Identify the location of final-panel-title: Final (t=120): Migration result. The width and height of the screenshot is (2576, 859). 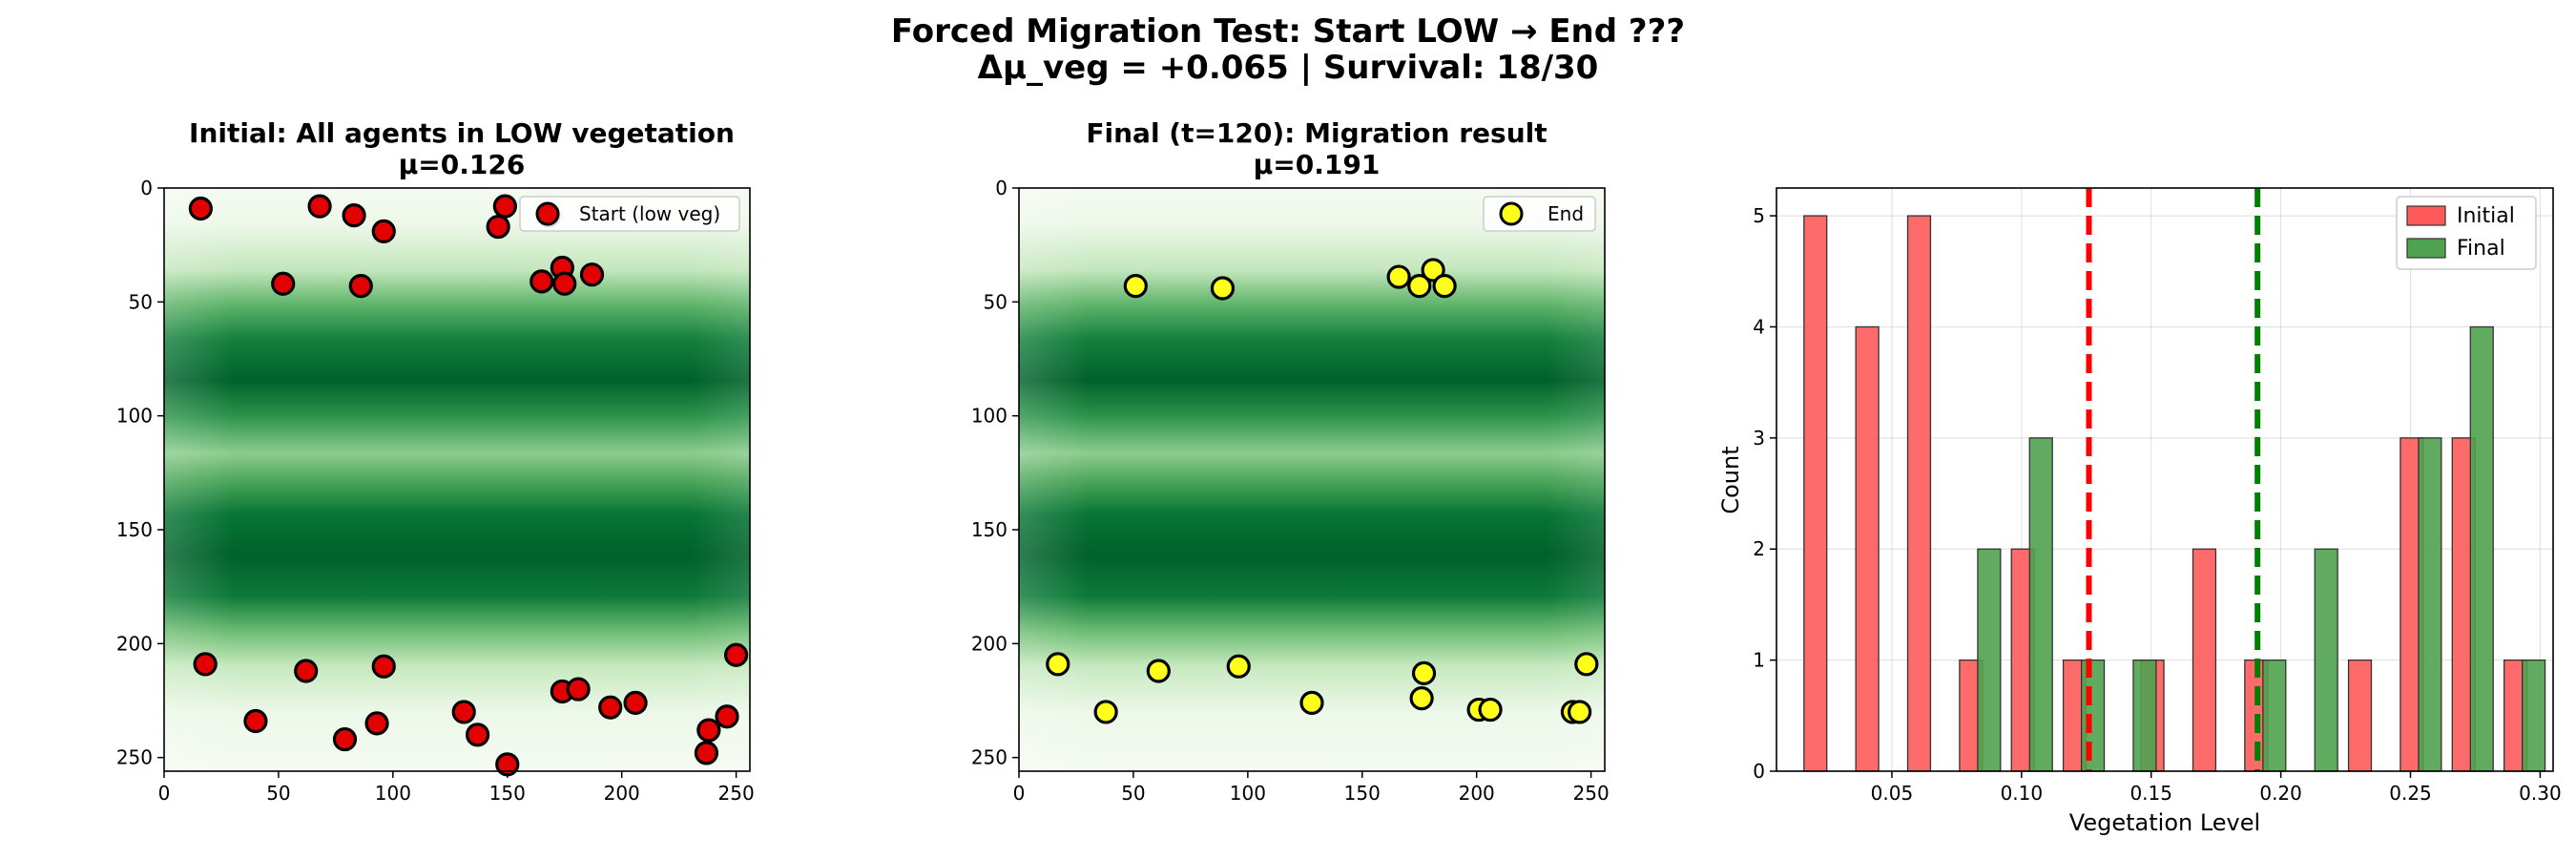
(1316, 133).